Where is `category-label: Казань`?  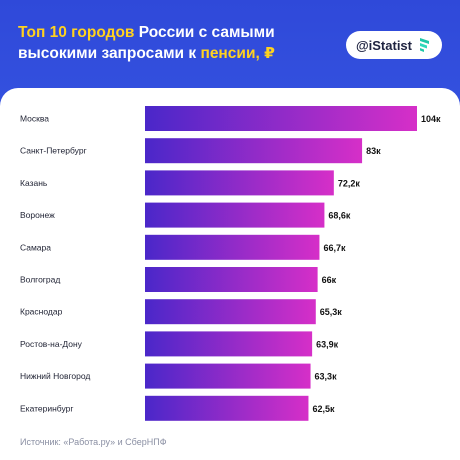 category-label: Казань is located at coordinates (34, 183).